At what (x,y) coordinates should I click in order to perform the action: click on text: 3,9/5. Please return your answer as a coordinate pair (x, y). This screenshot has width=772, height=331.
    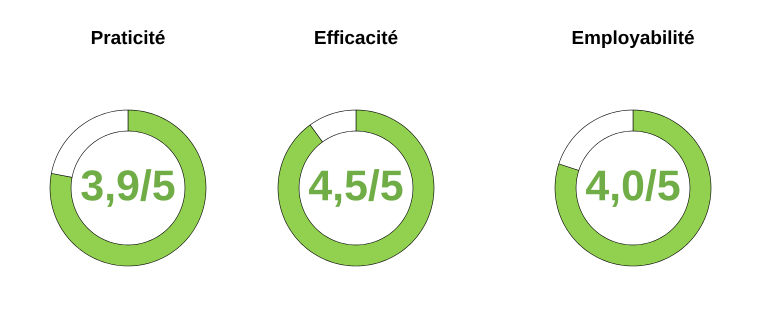
    Looking at the image, I should click on (127, 188).